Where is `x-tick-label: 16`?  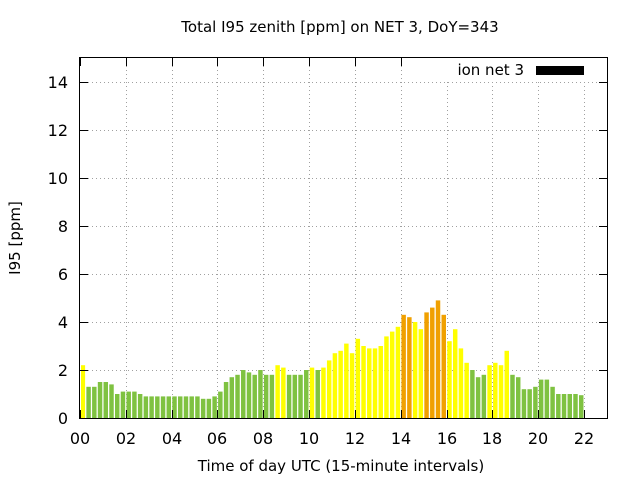
x-tick-label: 16 is located at coordinates (447, 438).